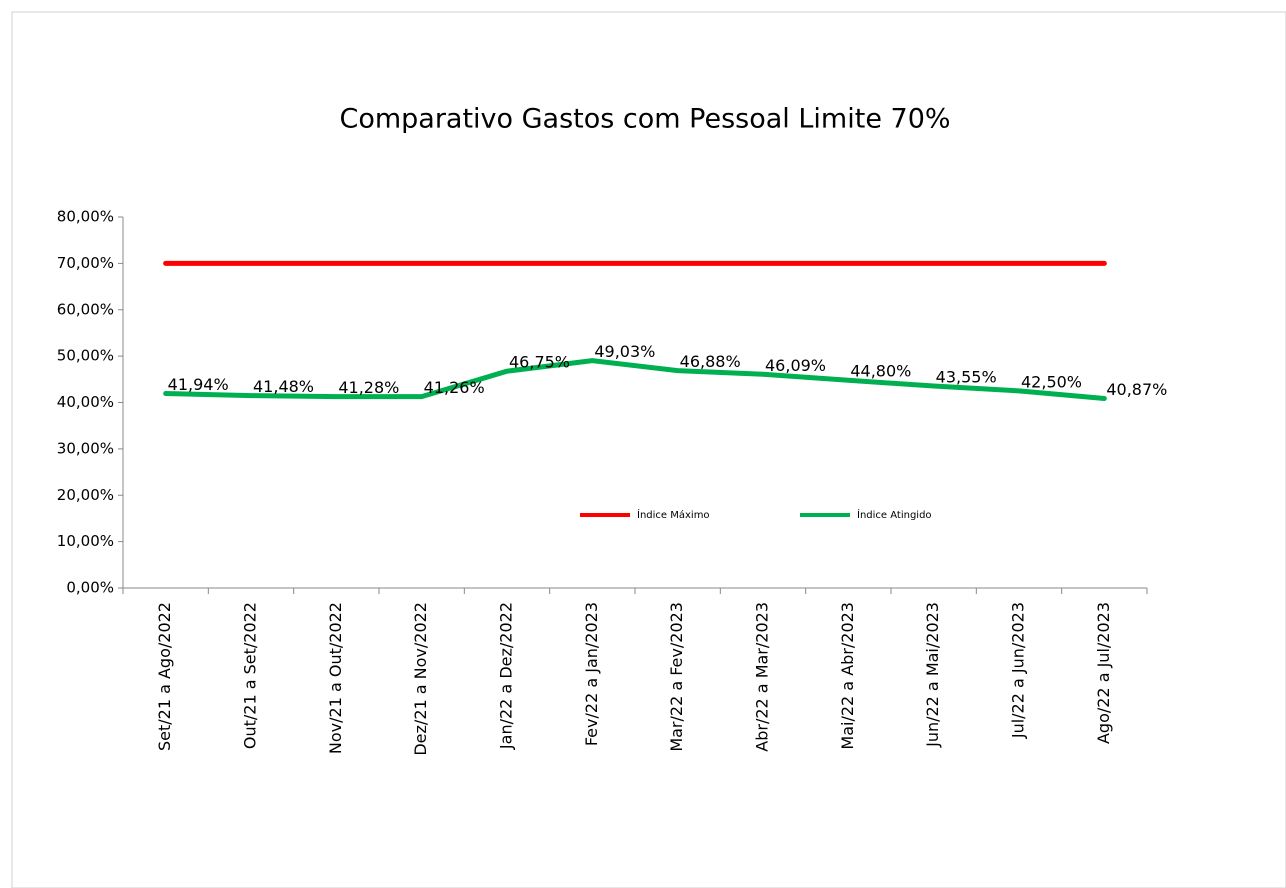  What do you see at coordinates (591, 674) in the screenshot?
I see `x-tick-label: Fev/22 a Jan/2023` at bounding box center [591, 674].